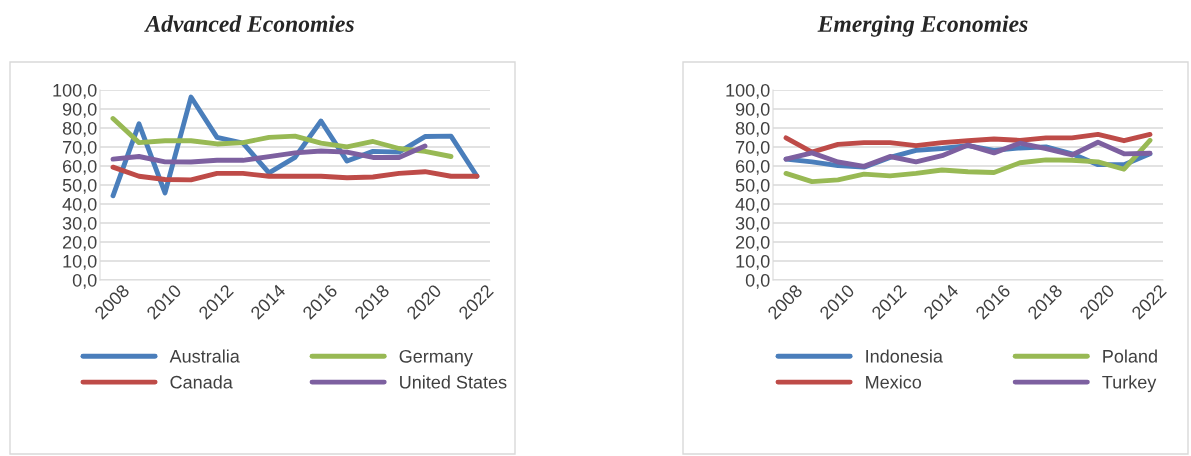 The height and width of the screenshot is (456, 1191). I want to click on legend-label: Mexico, so click(894, 382).